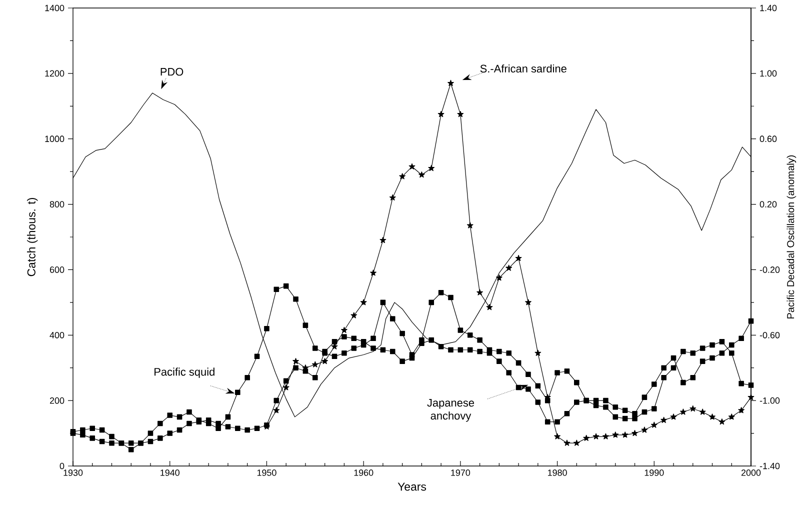 The image size is (806, 526). What do you see at coordinates (172, 72) in the screenshot?
I see `series-label: PDO` at bounding box center [172, 72].